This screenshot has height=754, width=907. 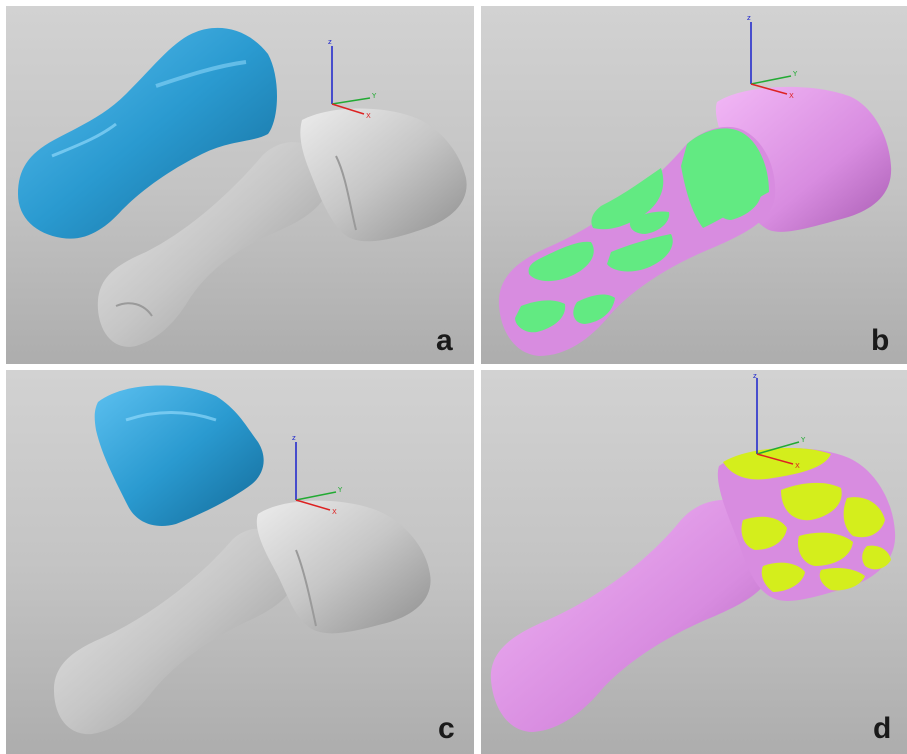 What do you see at coordinates (882, 728) in the screenshot?
I see `panel-label-d: d` at bounding box center [882, 728].